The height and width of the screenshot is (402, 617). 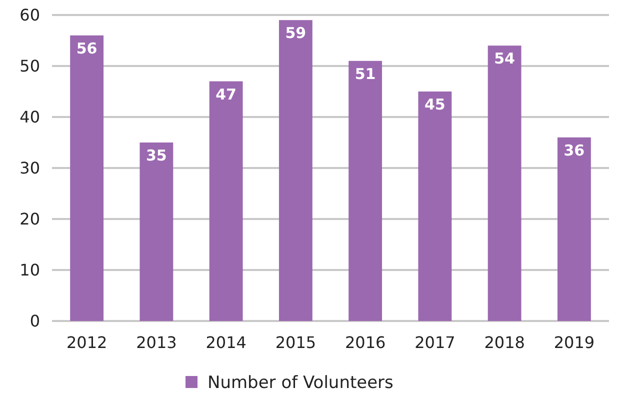 I want to click on data-label: 51, so click(x=365, y=73).